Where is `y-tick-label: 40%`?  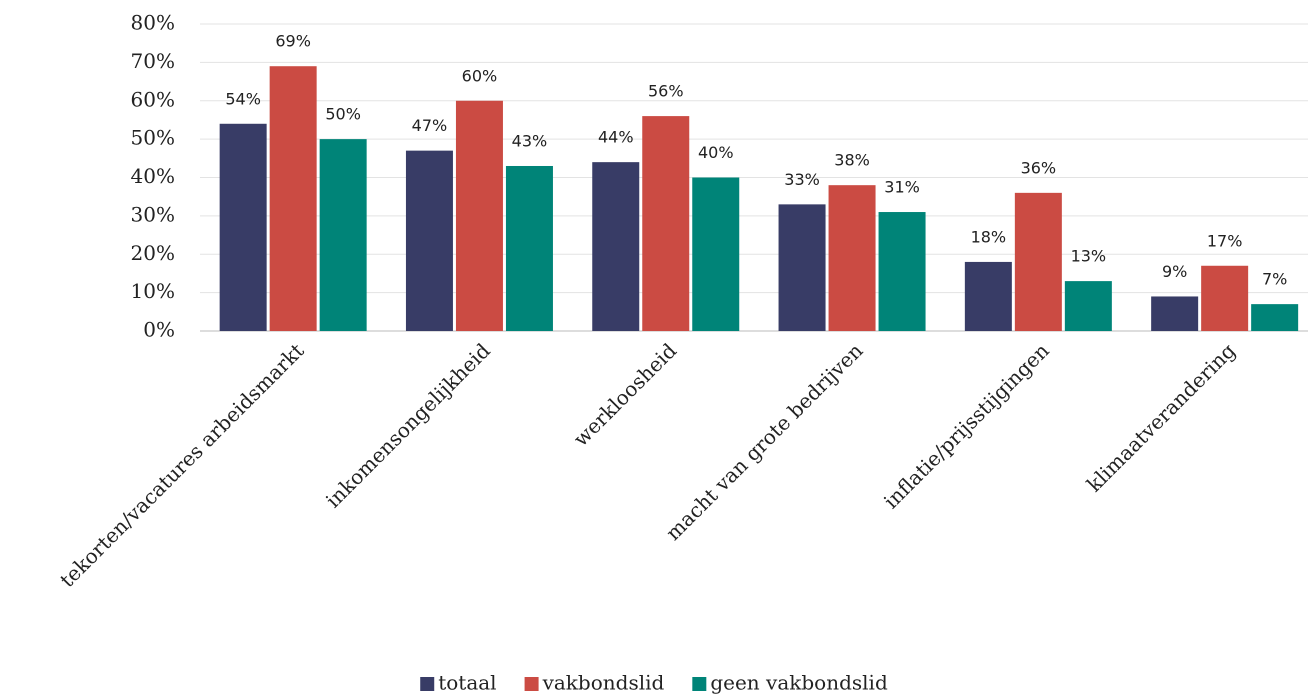
y-tick-label: 40% is located at coordinates (153, 176).